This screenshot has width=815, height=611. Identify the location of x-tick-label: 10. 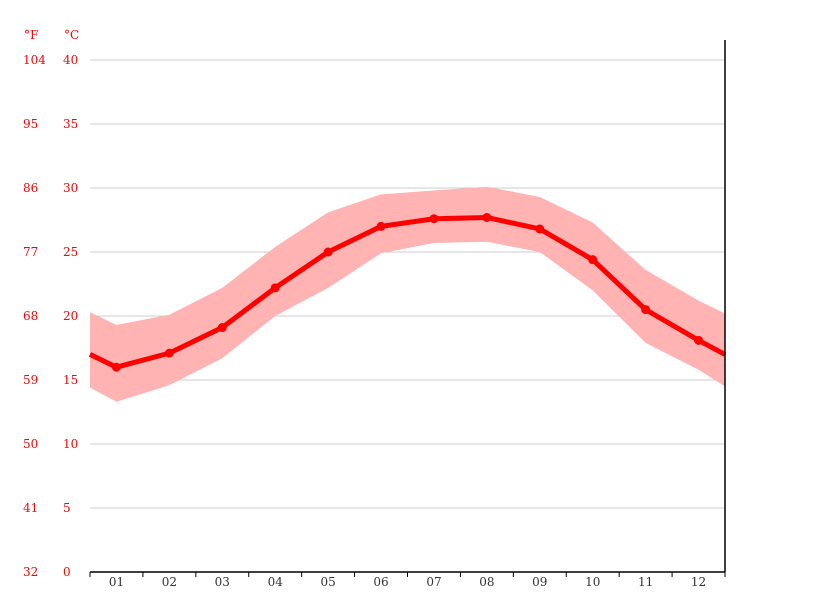
(592, 582).